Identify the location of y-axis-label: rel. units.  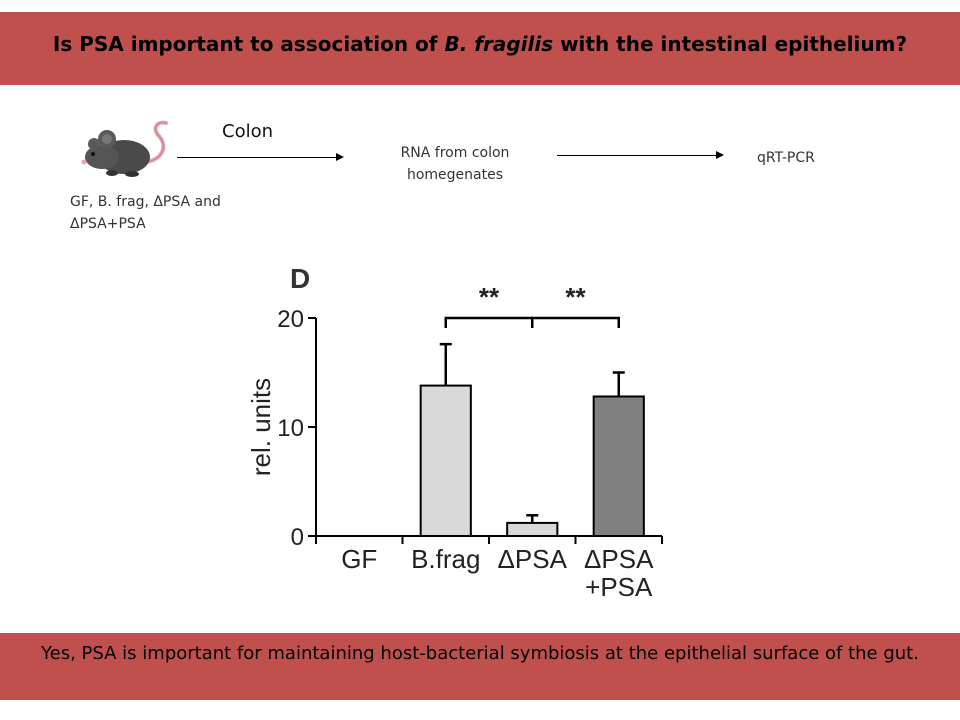
(261, 427).